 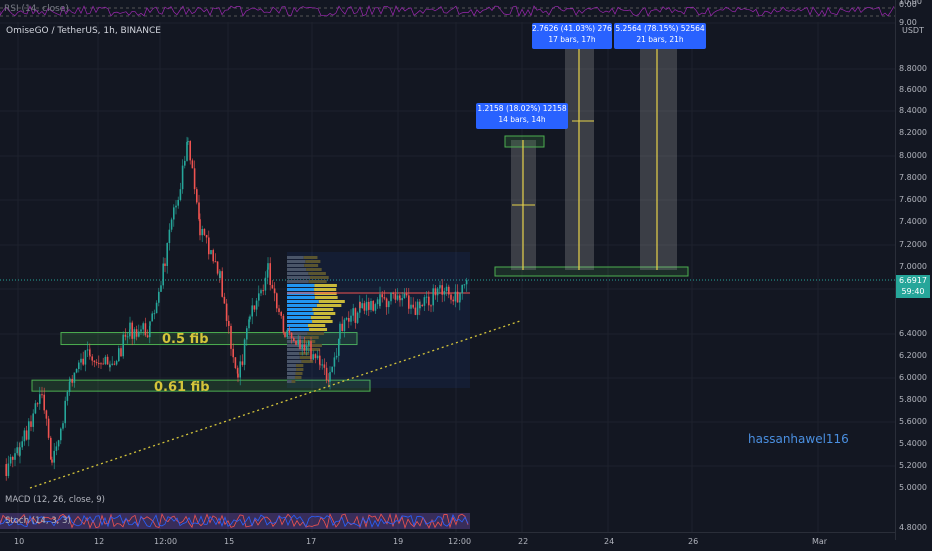 What do you see at coordinates (913, 443) in the screenshot?
I see `price-scale-label: 5.4000` at bounding box center [913, 443].